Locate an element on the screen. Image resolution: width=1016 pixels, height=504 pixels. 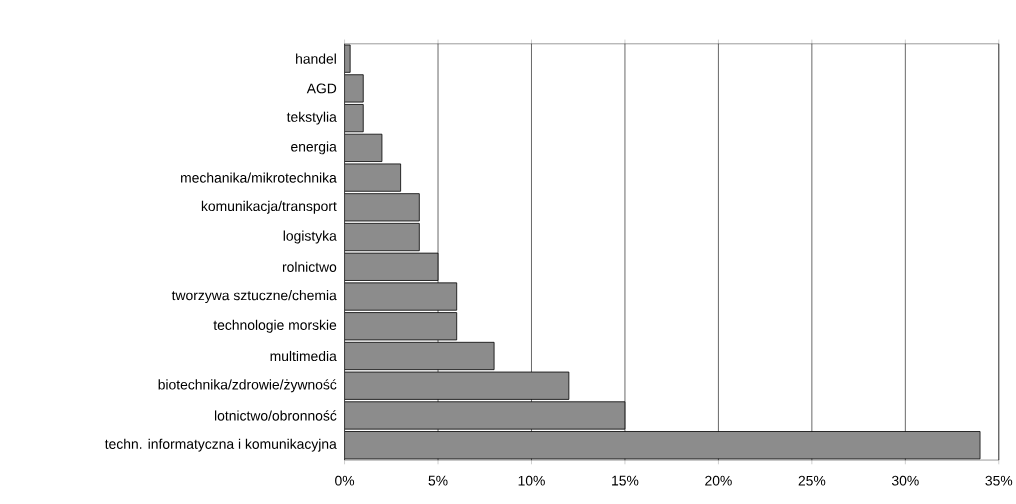
y-tick-label: mechanika/mikrotechnika is located at coordinates (259, 177).